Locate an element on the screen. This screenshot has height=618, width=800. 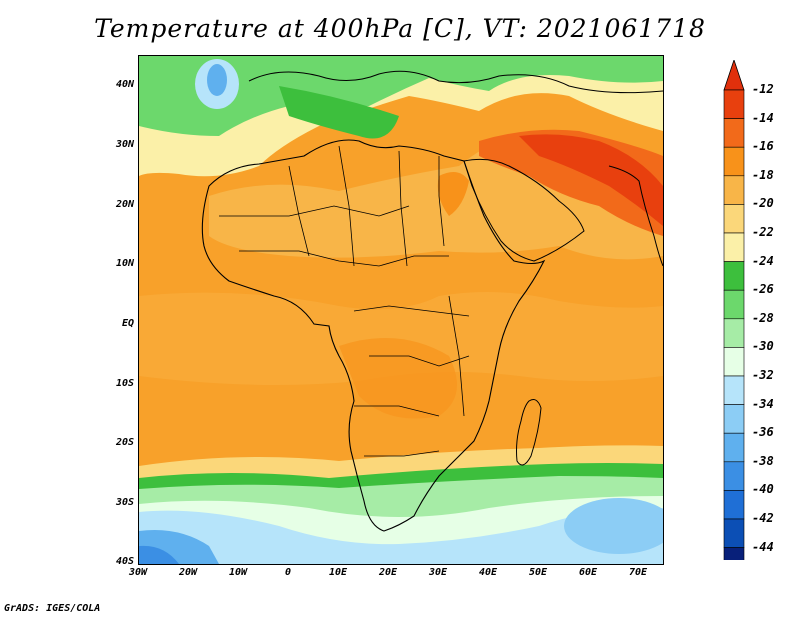
lat-label-30n: 30N is located at coordinates (124, 144).